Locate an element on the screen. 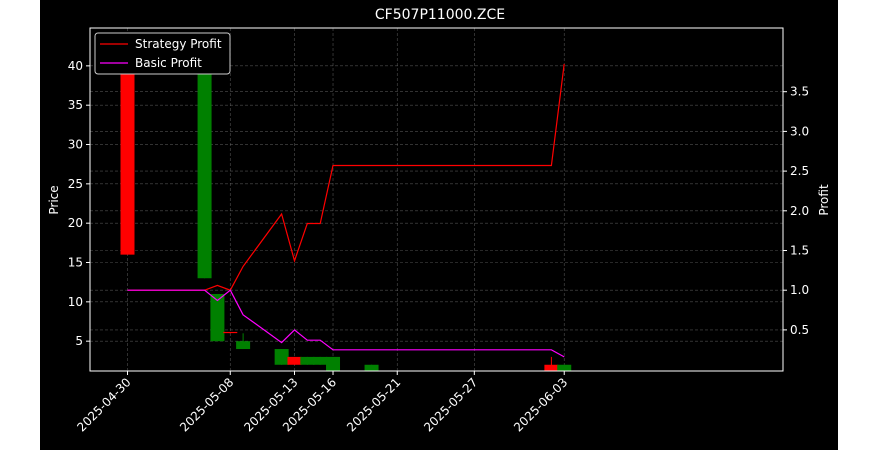  y-axis-label-right: Profit is located at coordinates (824, 200).